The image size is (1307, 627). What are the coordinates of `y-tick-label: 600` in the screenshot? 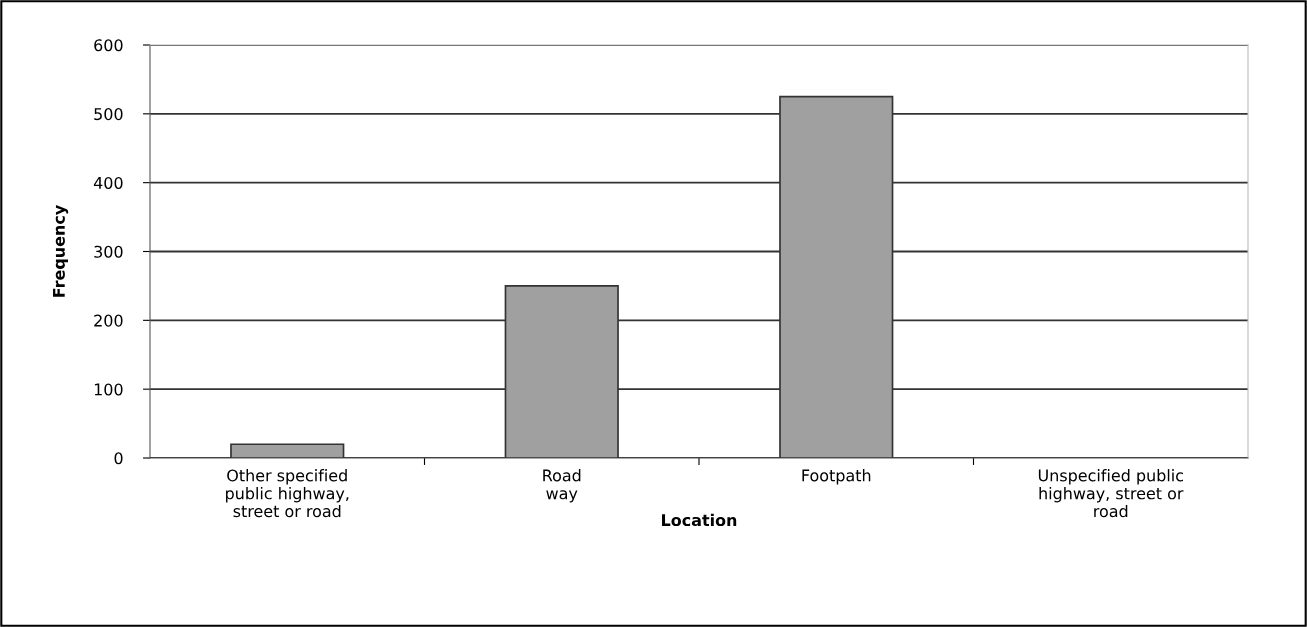 It's located at (108, 45).